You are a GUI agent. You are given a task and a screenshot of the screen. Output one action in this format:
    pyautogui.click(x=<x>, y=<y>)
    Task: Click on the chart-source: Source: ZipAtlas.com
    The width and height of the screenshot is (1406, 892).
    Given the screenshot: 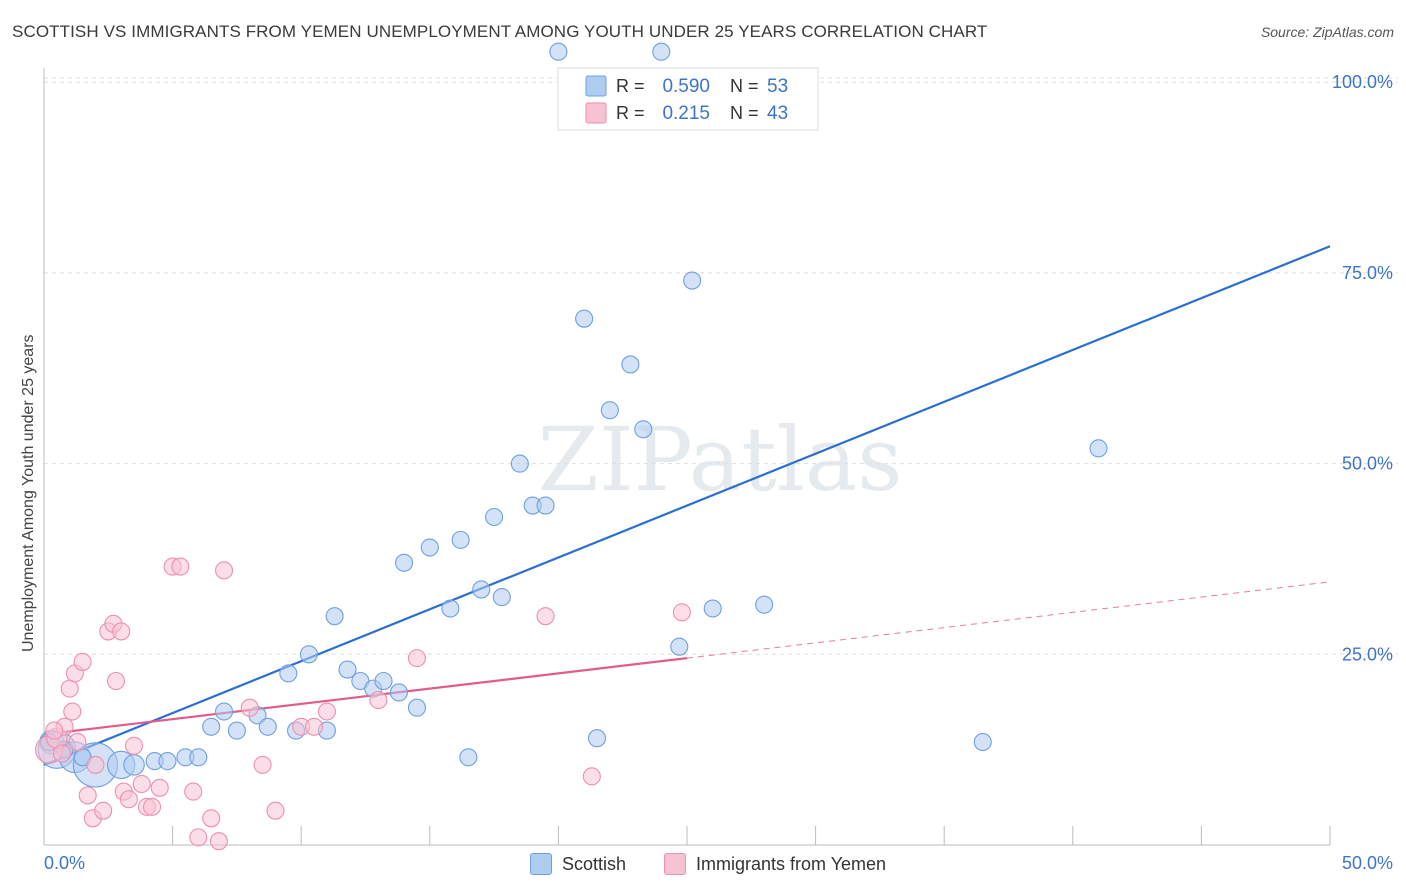 What is the action you would take?
    pyautogui.click(x=1327, y=32)
    